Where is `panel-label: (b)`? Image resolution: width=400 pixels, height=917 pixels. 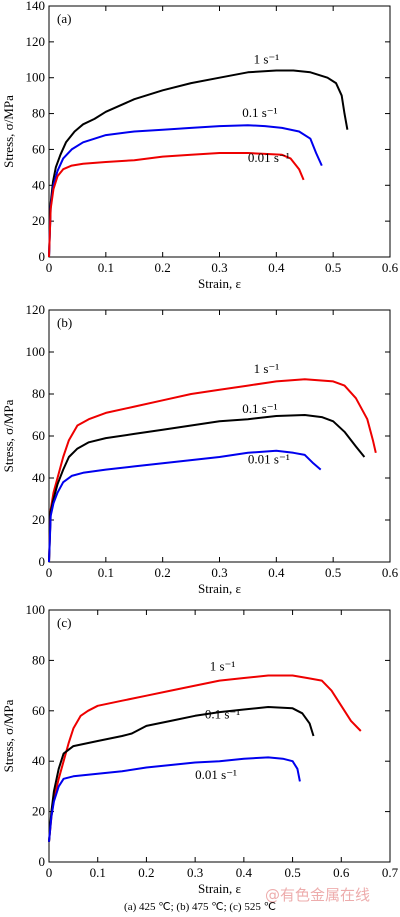 panel-label: (b) is located at coordinates (64, 322).